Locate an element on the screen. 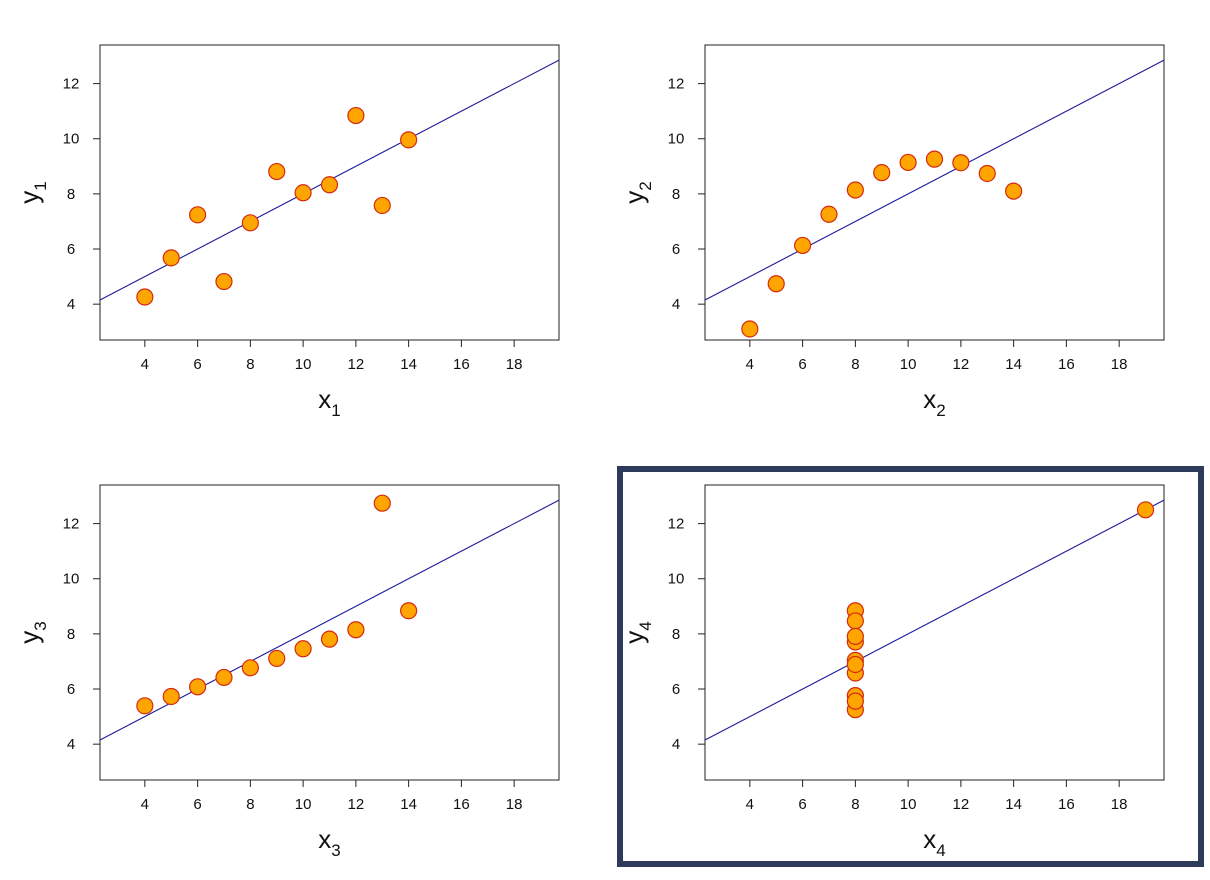  x-axis-label-subscript: 1 is located at coordinates (335, 410).